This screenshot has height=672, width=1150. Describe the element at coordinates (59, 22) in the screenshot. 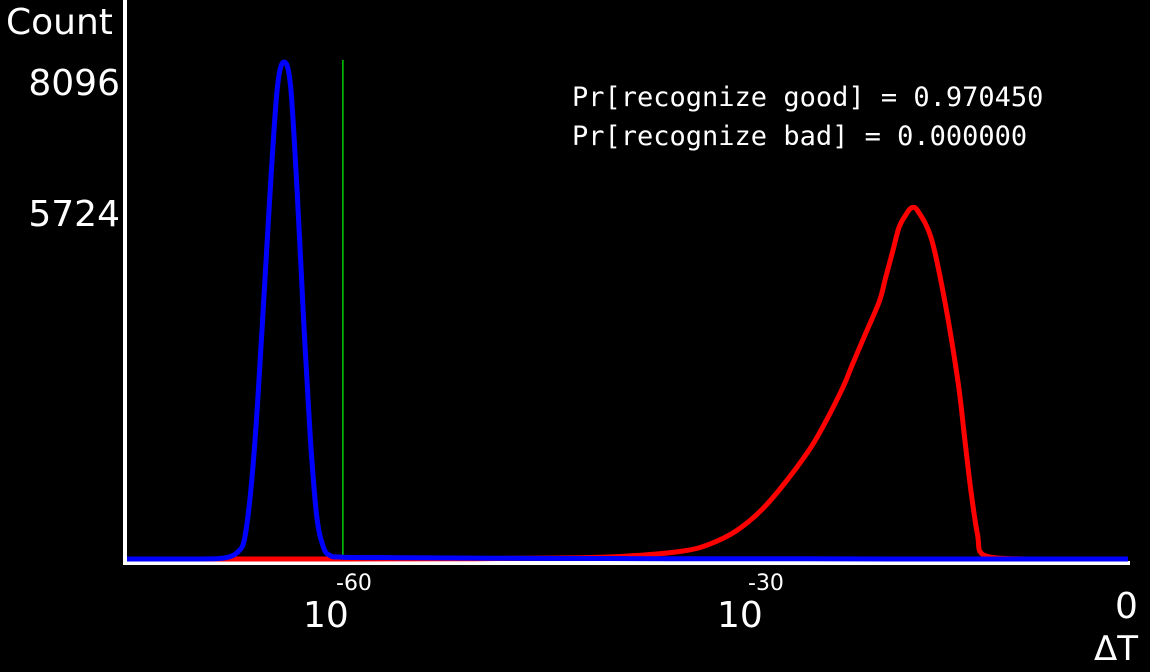

I see `y-axis-label: Count` at that location.